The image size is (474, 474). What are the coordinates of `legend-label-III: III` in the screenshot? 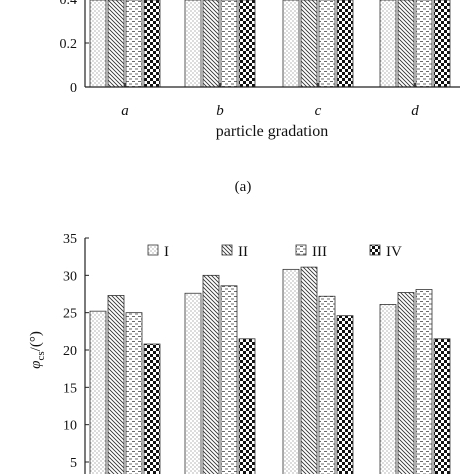 It's located at (319, 252).